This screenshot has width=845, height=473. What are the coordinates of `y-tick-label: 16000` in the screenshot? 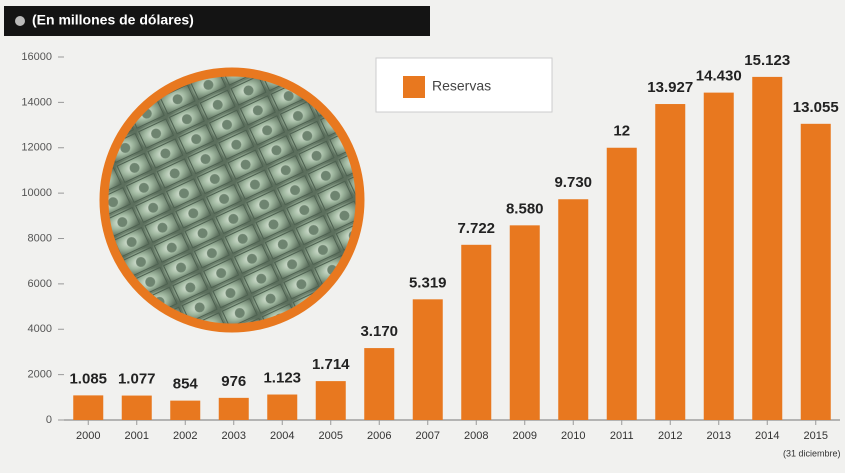 It's located at (36, 57).